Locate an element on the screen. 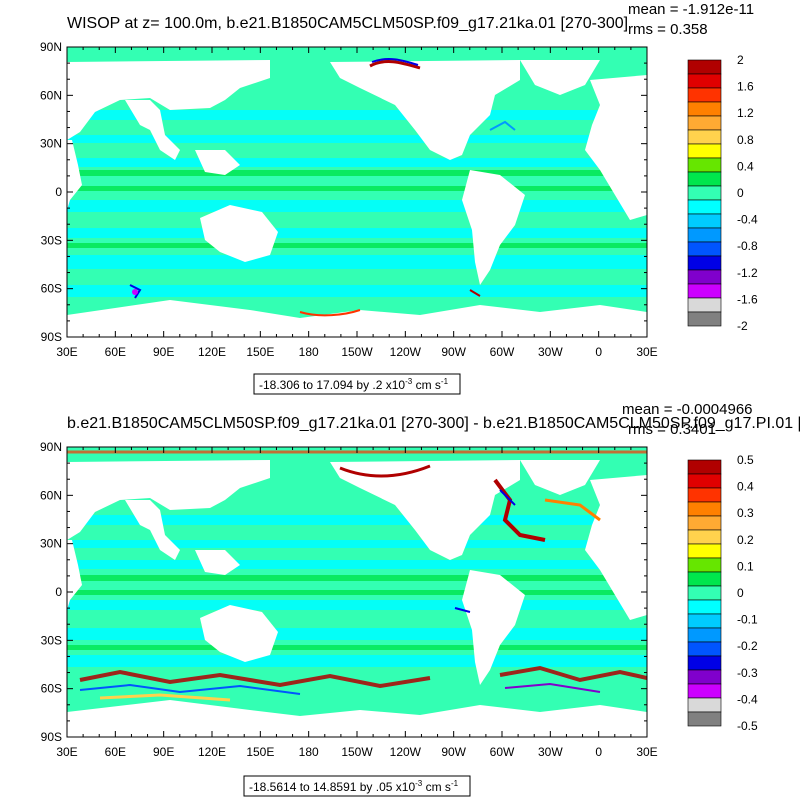 This screenshot has width=800, height=800. colorbar-label: -0.5 is located at coordinates (747, 726).